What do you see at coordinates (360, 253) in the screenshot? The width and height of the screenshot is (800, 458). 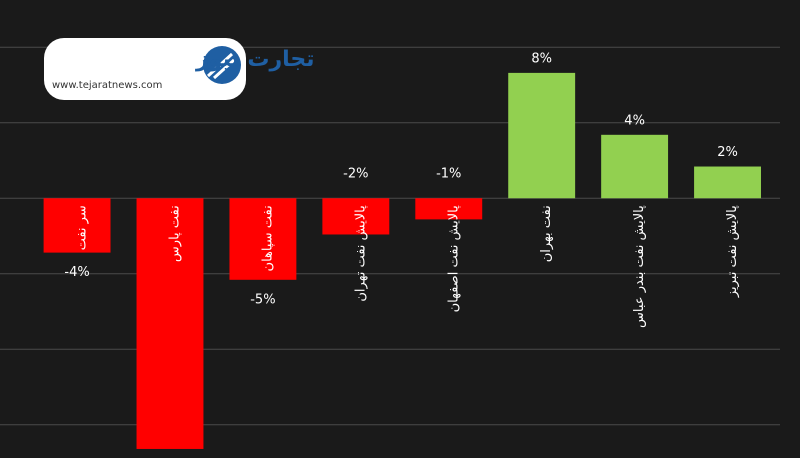 I see `x-tick-label: پالایش نفت تهران` at bounding box center [360, 253].